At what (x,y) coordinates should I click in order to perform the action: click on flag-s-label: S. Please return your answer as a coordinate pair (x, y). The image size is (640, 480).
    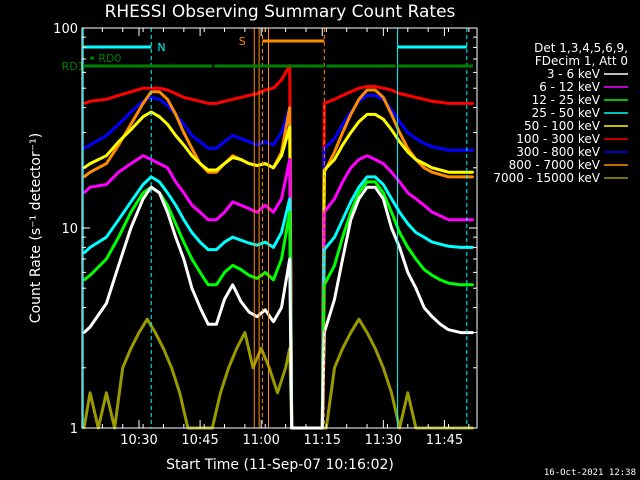
    Looking at the image, I should click on (242, 41).